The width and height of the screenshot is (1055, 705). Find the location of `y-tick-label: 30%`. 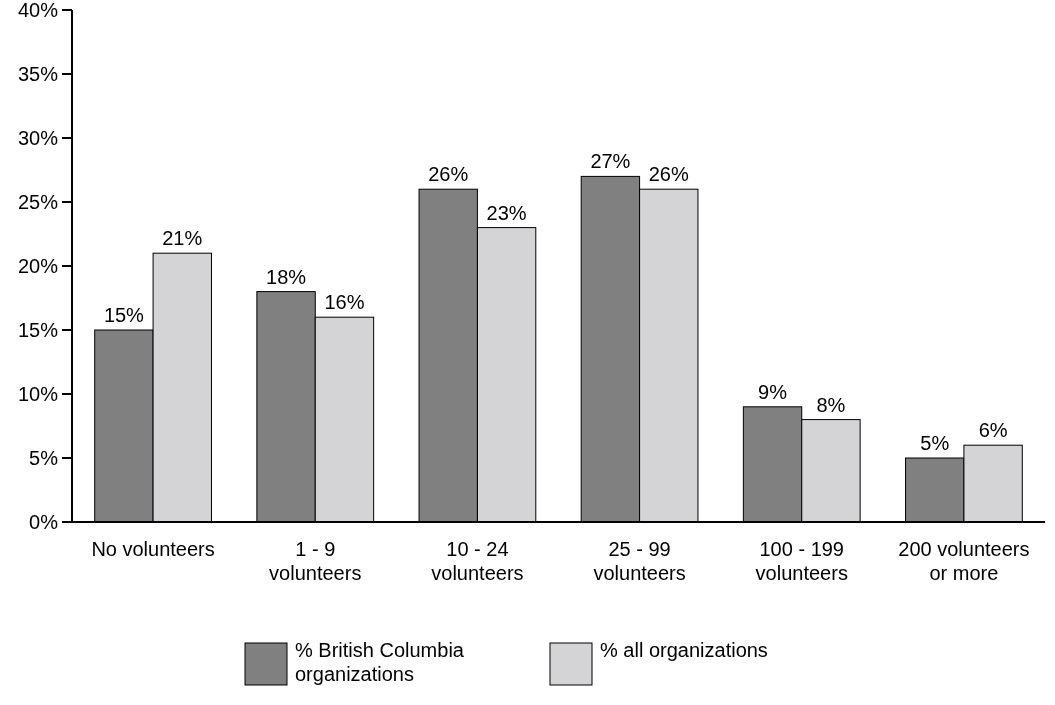

y-tick-label: 30% is located at coordinates (38, 138).